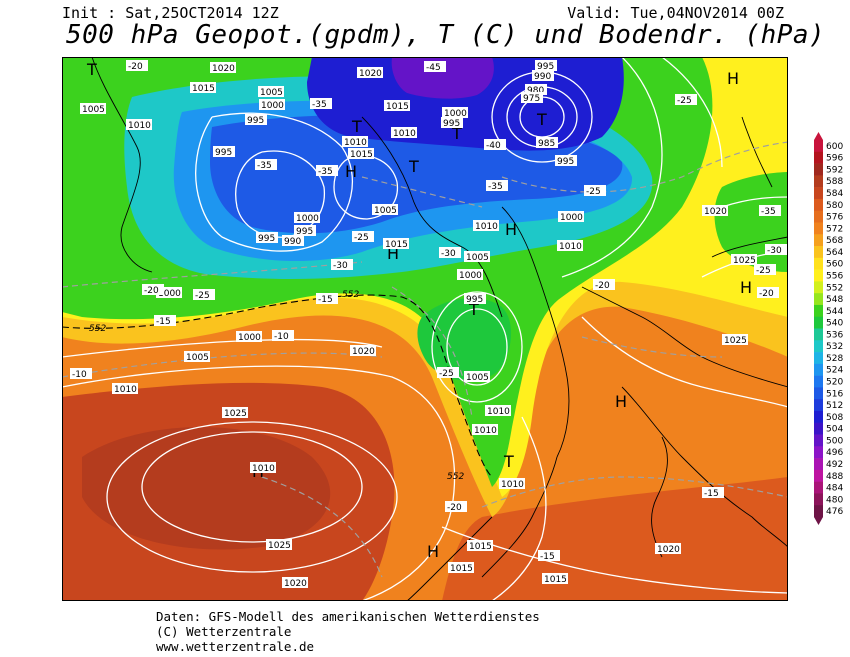 This screenshot has width=850, height=657. What do you see at coordinates (153, 290) in the screenshot?
I see `temperature-label: -20` at bounding box center [153, 290].